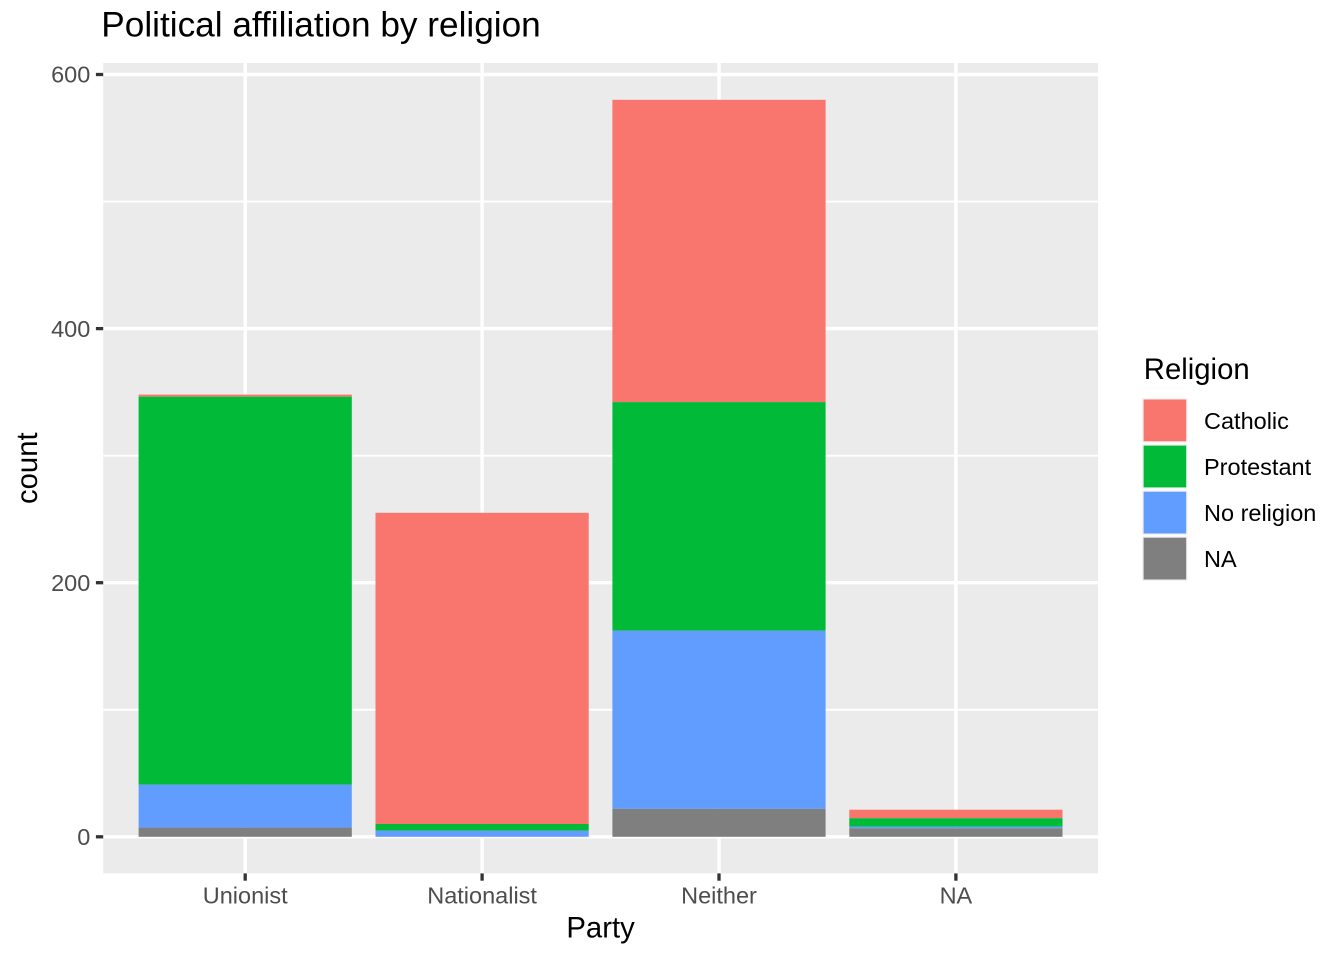 The height and width of the screenshot is (960, 1344). Describe the element at coordinates (1260, 513) in the screenshot. I see `svg-text: No religion` at that location.